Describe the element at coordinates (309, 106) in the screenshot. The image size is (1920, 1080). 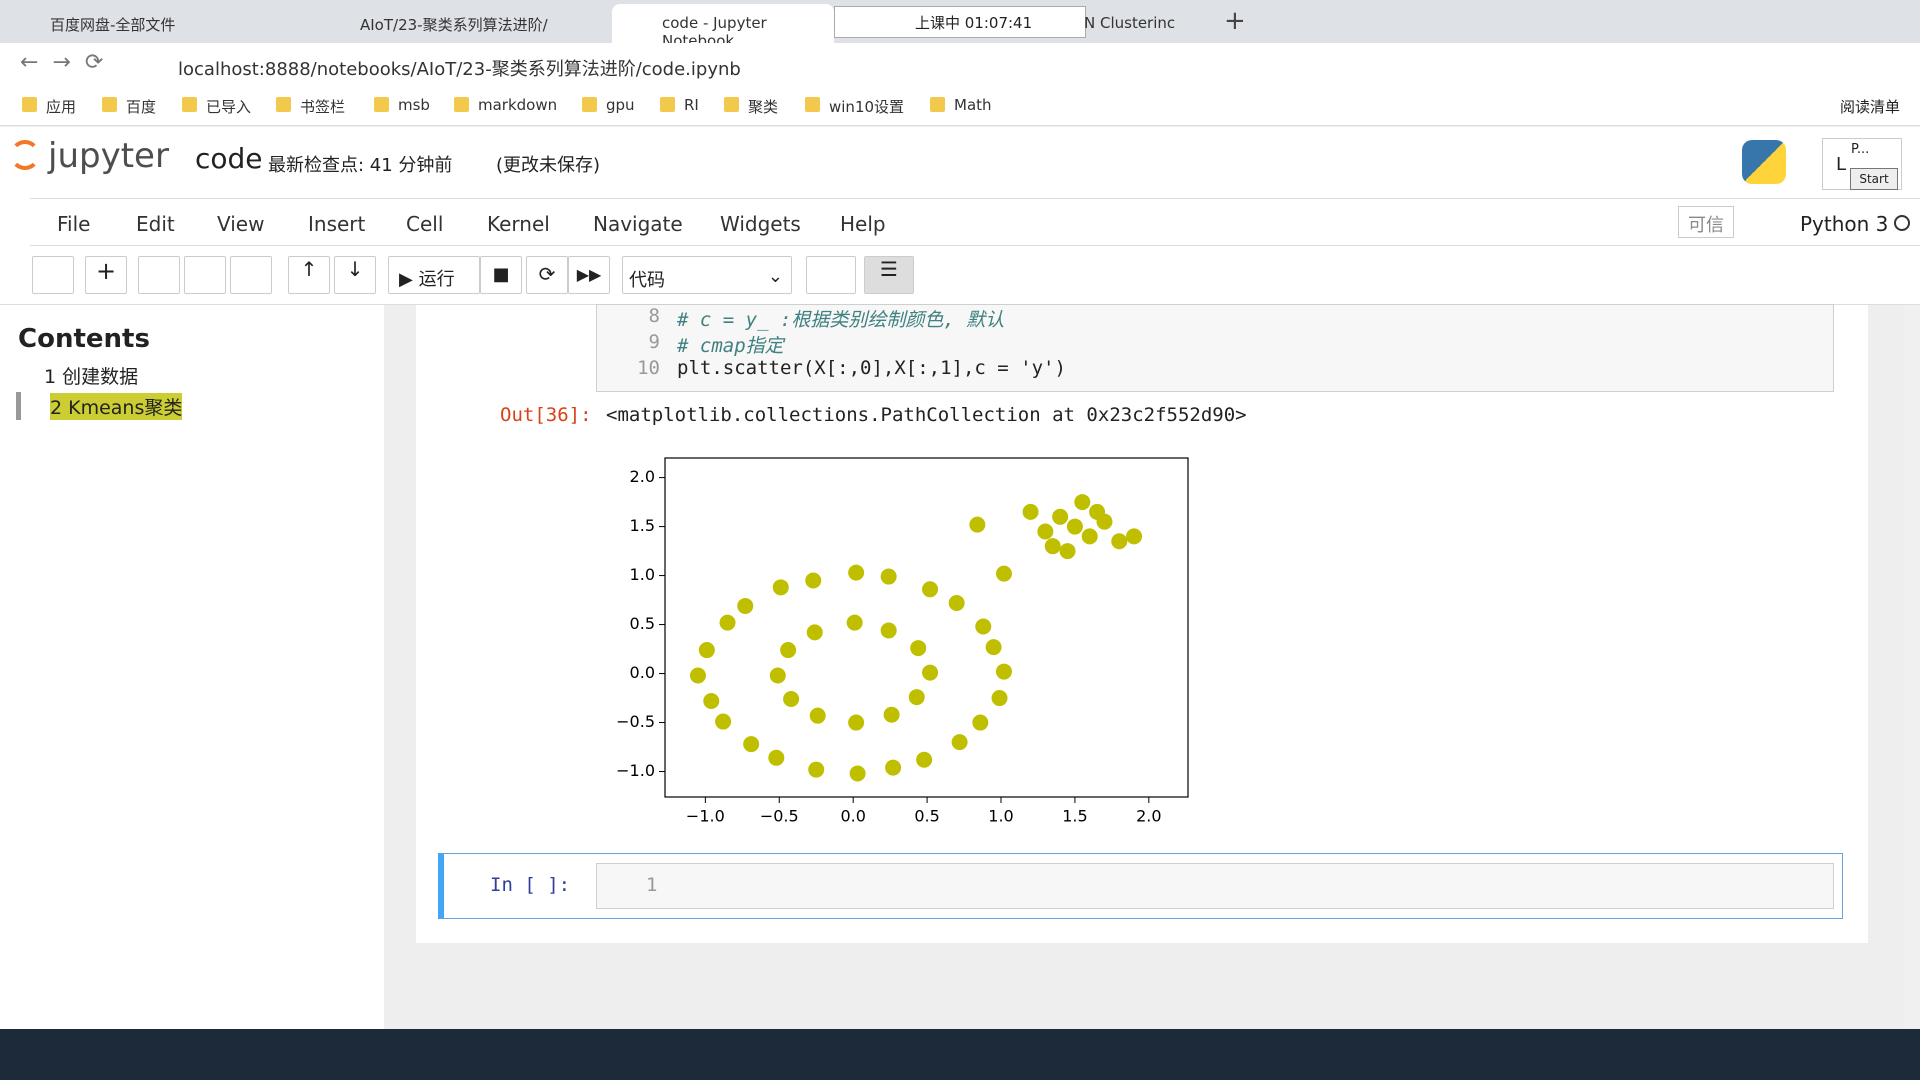
I see `bookmark: 书签栏` at that location.